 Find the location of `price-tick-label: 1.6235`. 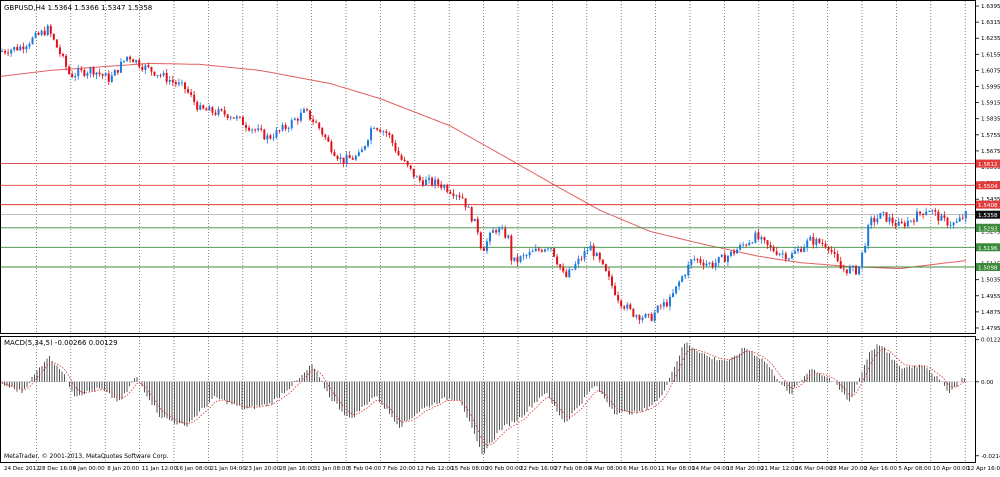

price-tick-label: 1.6235 is located at coordinates (990, 39).